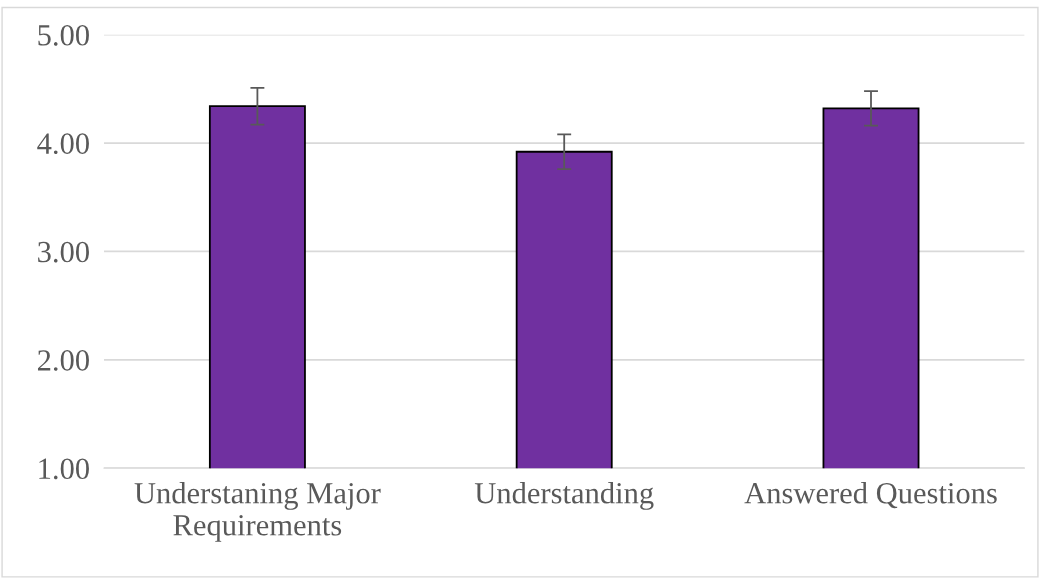 This screenshot has height=578, width=1040. Describe the element at coordinates (63, 144) in the screenshot. I see `y-tick-label: 4.00` at that location.